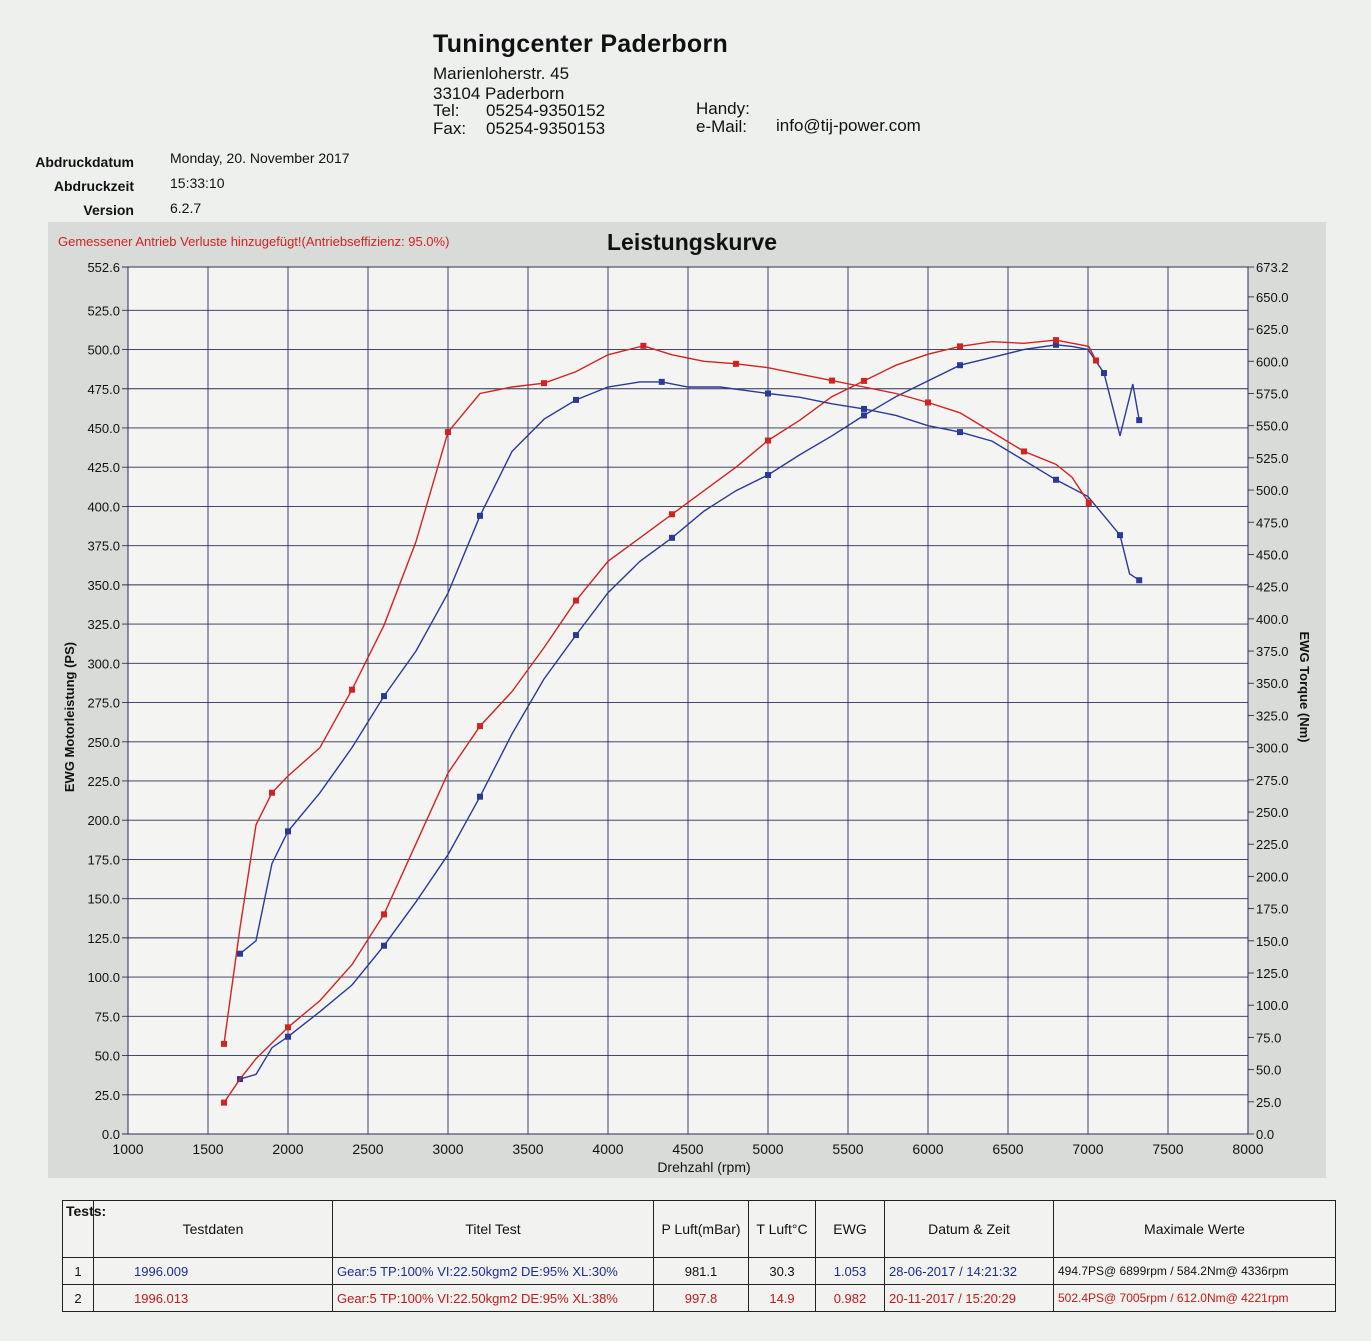 Image resolution: width=1371 pixels, height=1341 pixels. I want to click on y2-tick-label: 575.0, so click(1272, 393).